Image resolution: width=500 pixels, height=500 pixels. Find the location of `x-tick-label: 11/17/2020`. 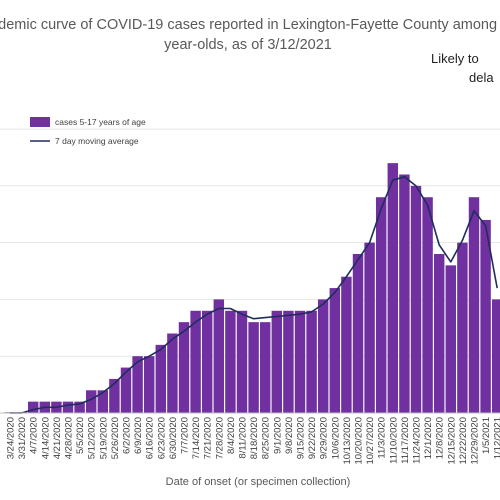

x-tick-label: 11/17/2020 is located at coordinates (405, 440).